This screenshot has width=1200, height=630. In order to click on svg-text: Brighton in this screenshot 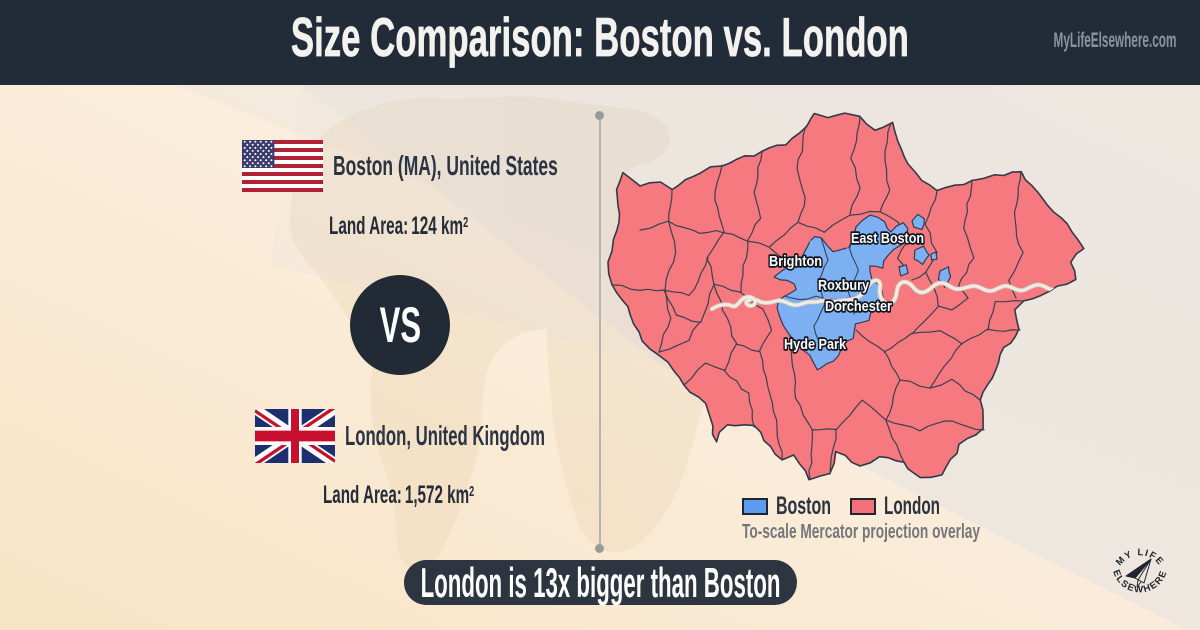, I will do `click(795, 261)`.